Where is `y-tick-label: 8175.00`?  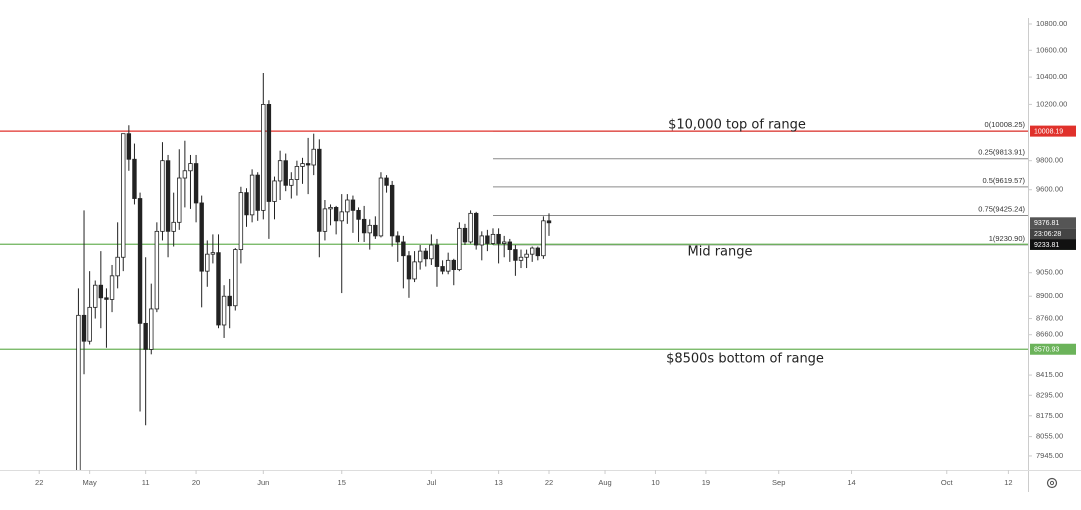 y-tick-label: 8175.00 is located at coordinates (1049, 415).